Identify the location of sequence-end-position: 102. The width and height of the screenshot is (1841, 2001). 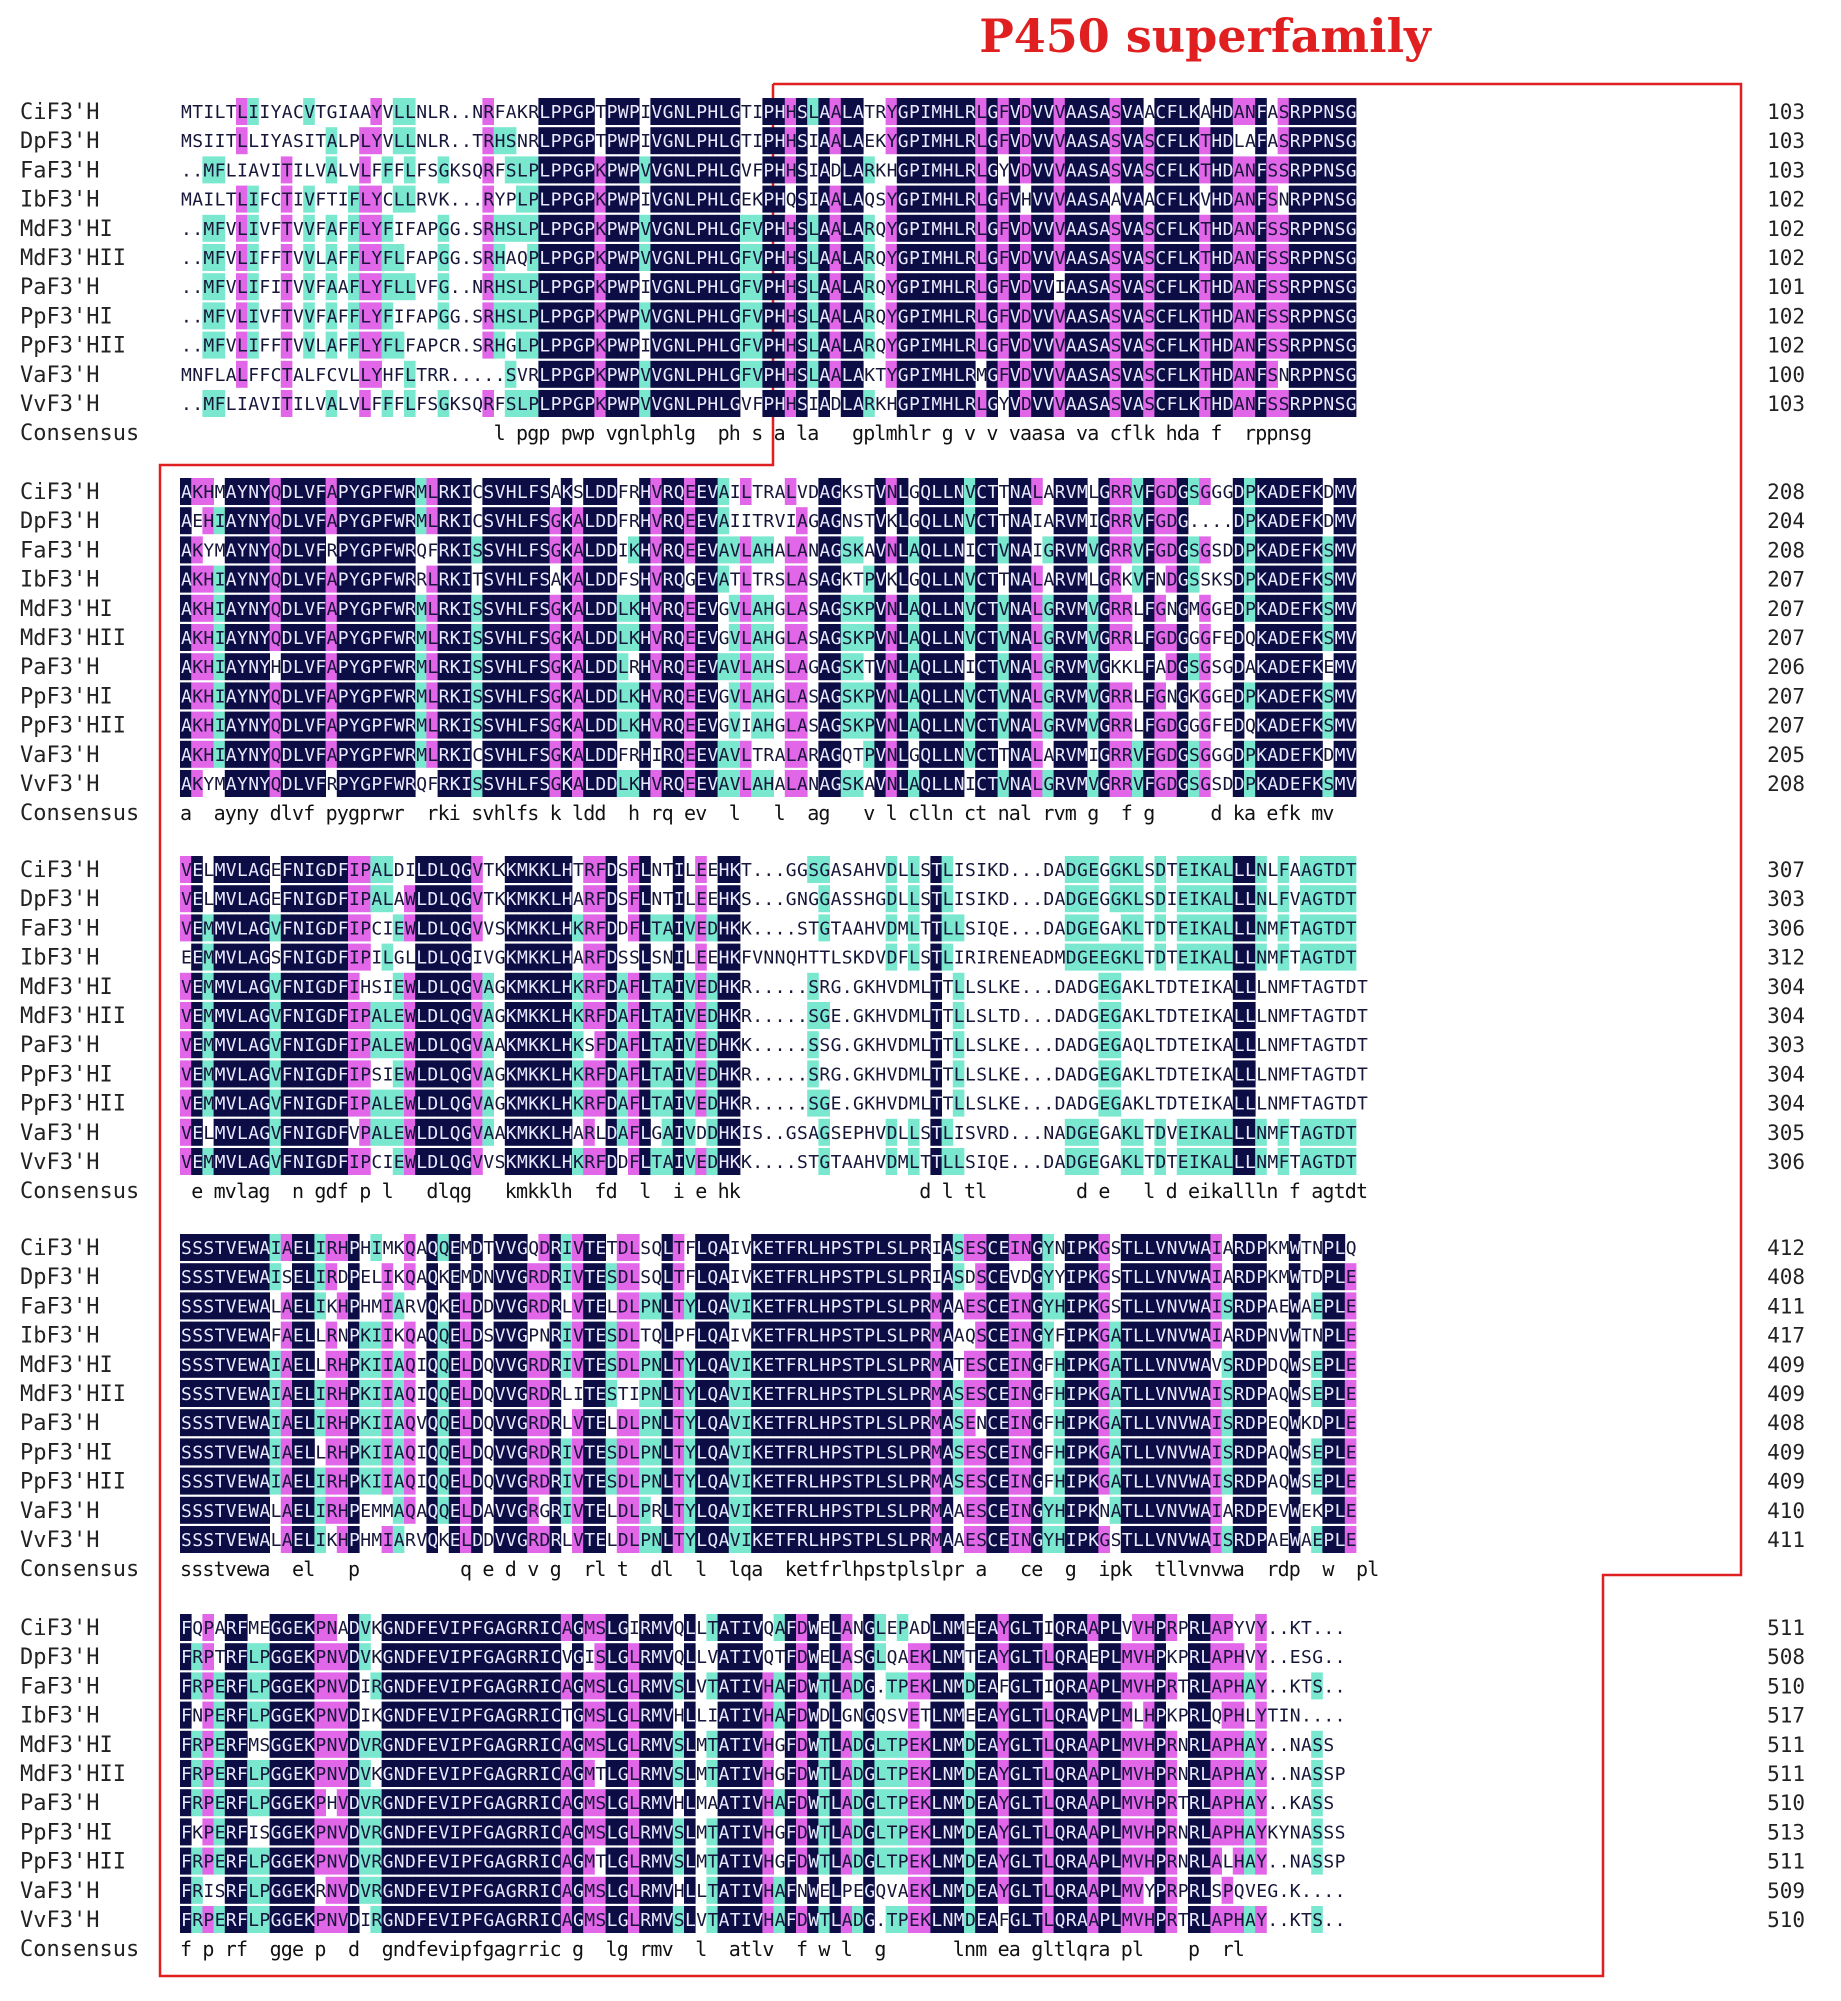
(1786, 316).